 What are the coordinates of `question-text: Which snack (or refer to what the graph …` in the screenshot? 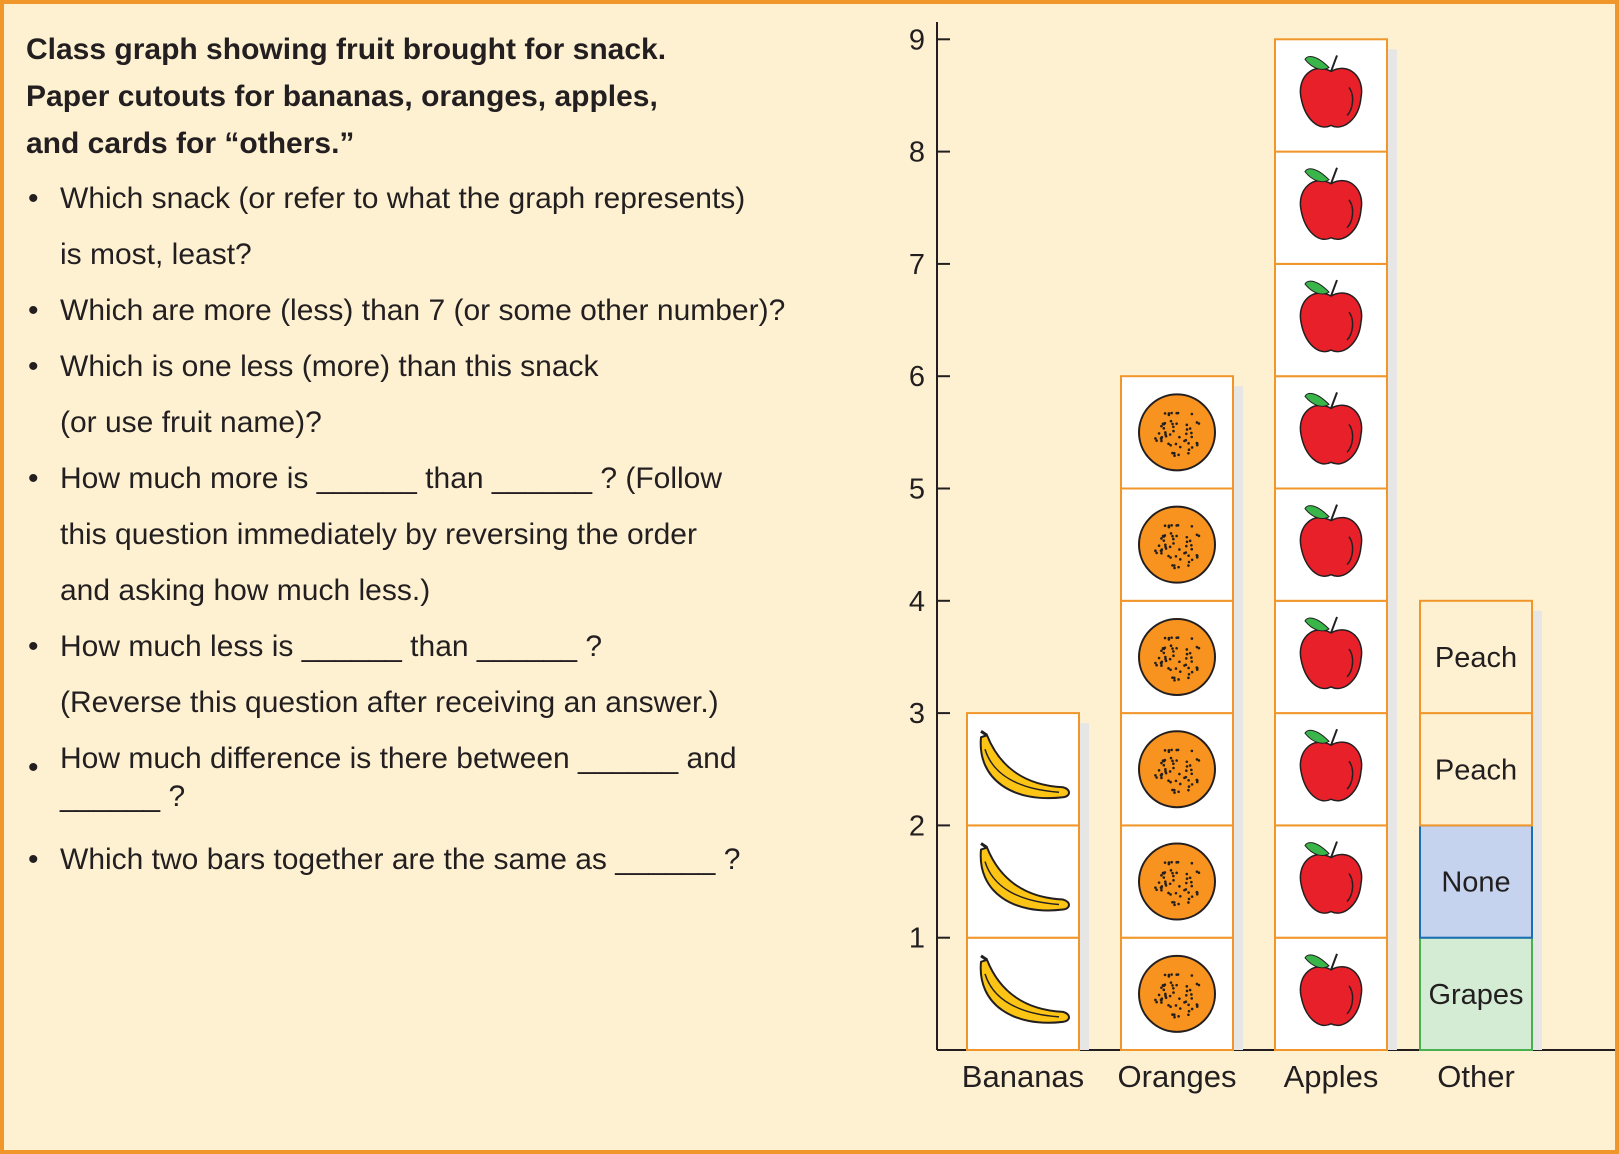 It's located at (403, 198).